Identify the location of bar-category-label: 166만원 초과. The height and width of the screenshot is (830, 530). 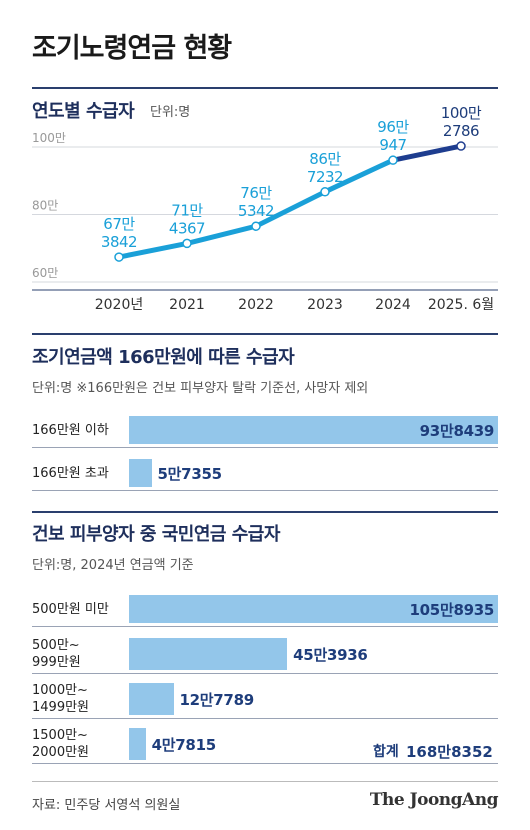
(70, 473).